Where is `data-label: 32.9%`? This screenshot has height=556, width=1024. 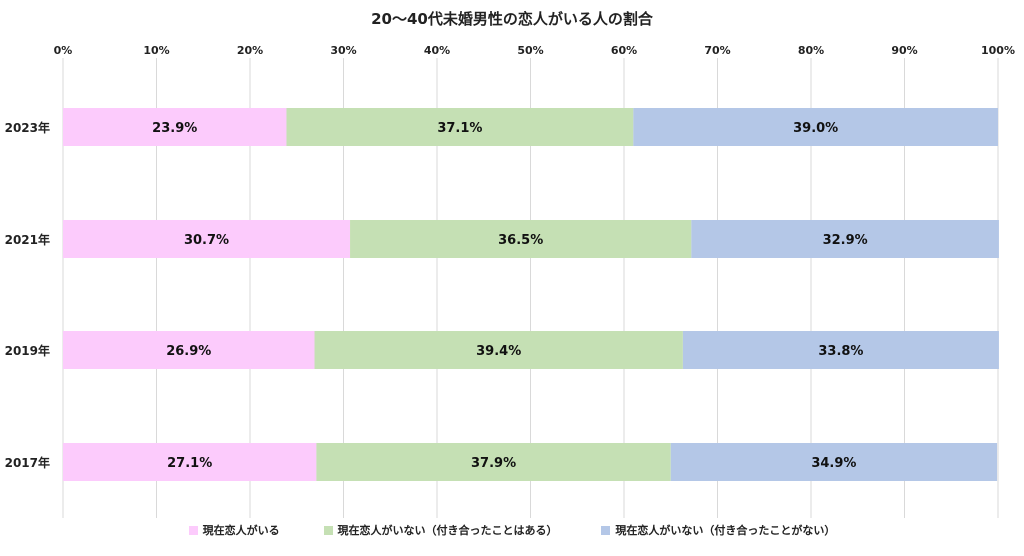 data-label: 32.9% is located at coordinates (845, 240).